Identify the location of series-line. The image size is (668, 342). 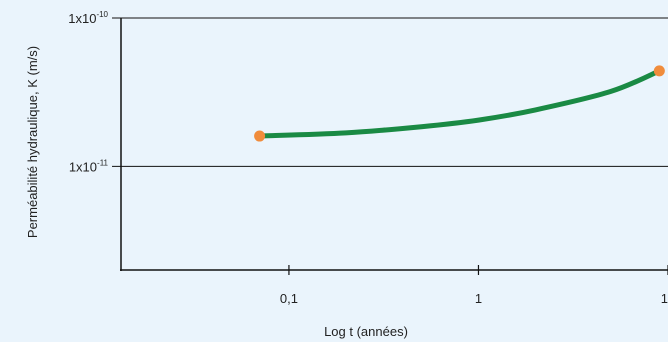
(459, 103).